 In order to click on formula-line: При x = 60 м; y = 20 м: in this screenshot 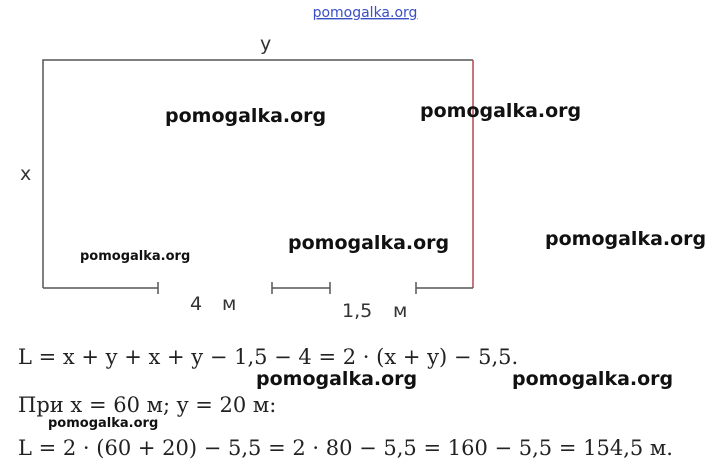, I will do `click(147, 405)`.